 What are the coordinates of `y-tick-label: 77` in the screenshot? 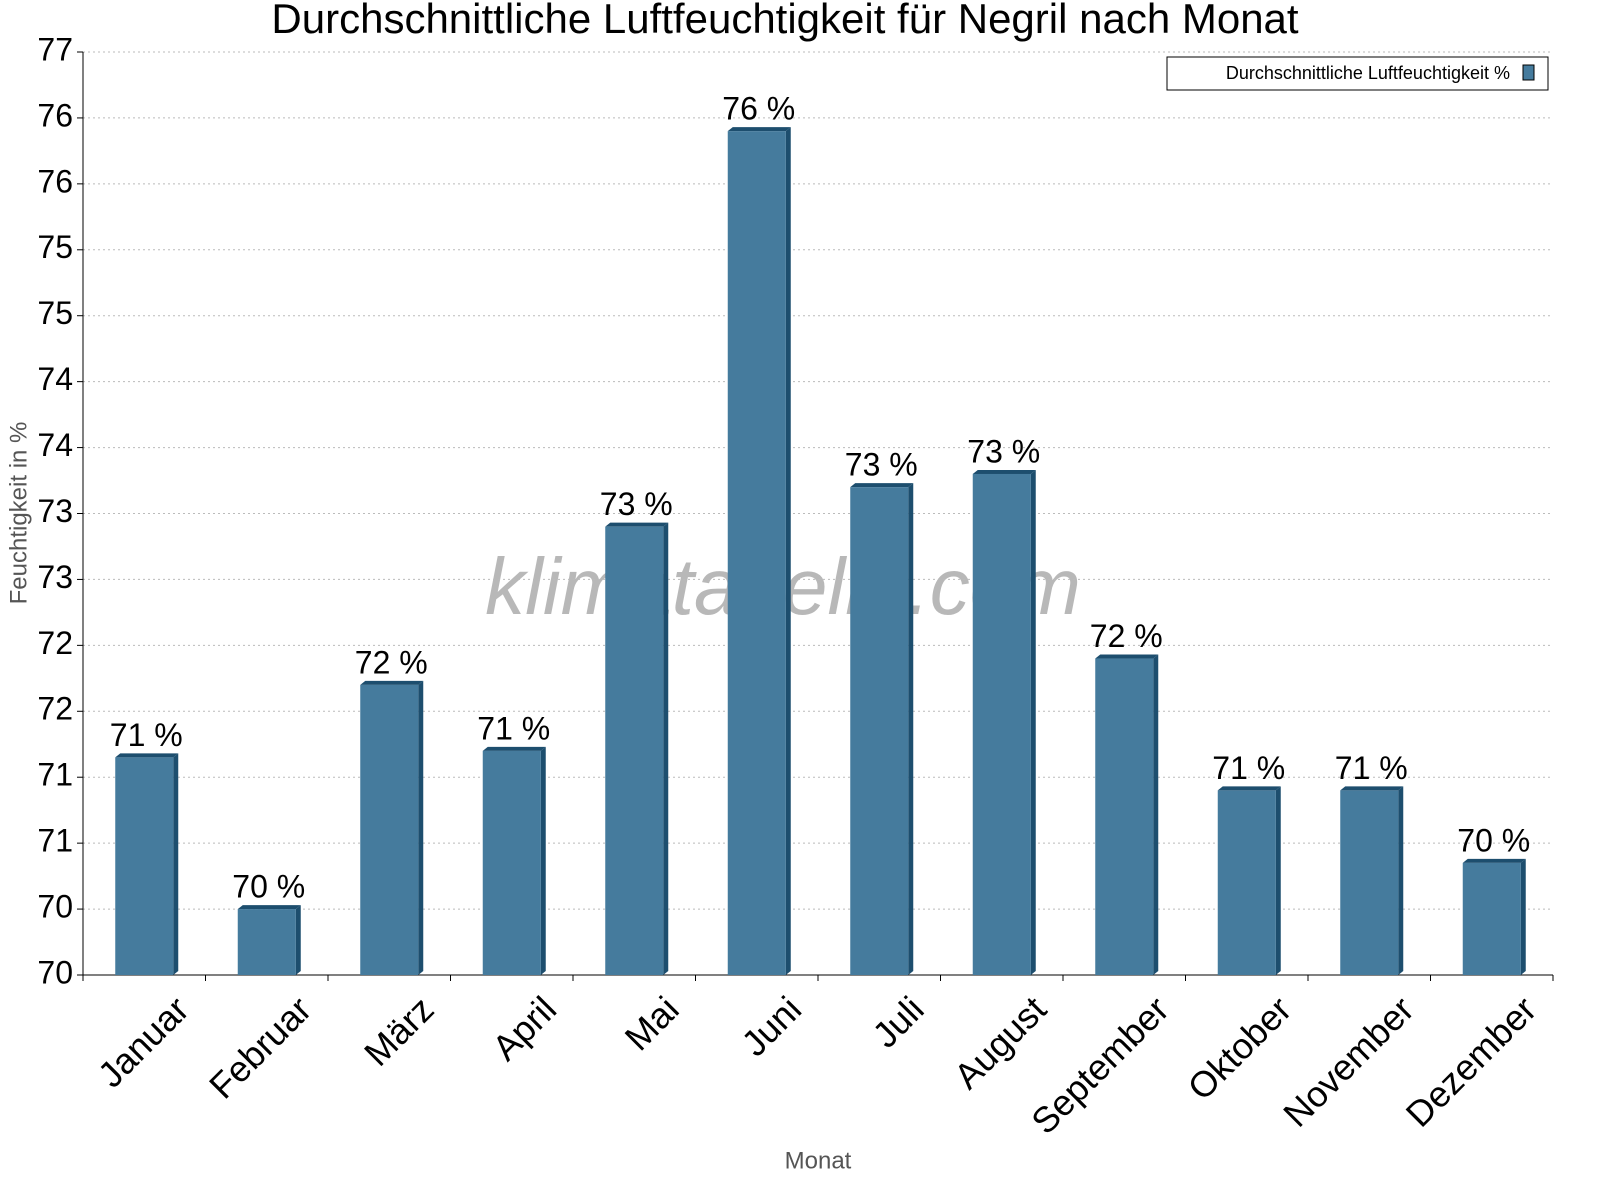 It's located at (55, 49).